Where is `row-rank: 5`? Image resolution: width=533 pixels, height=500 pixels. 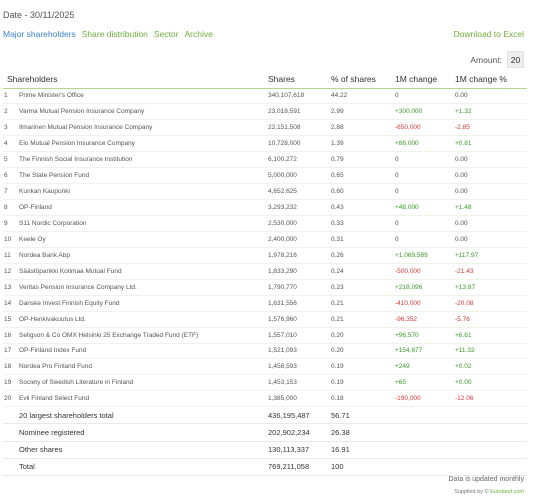
row-rank: 5 is located at coordinates (11, 160).